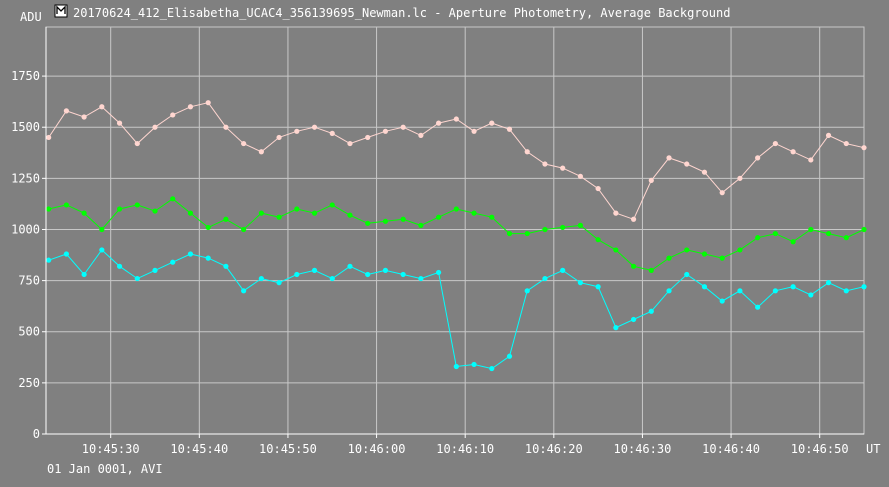 The width and height of the screenshot is (889, 487). What do you see at coordinates (36, 434) in the screenshot?
I see `y-tick-label: 0` at bounding box center [36, 434].